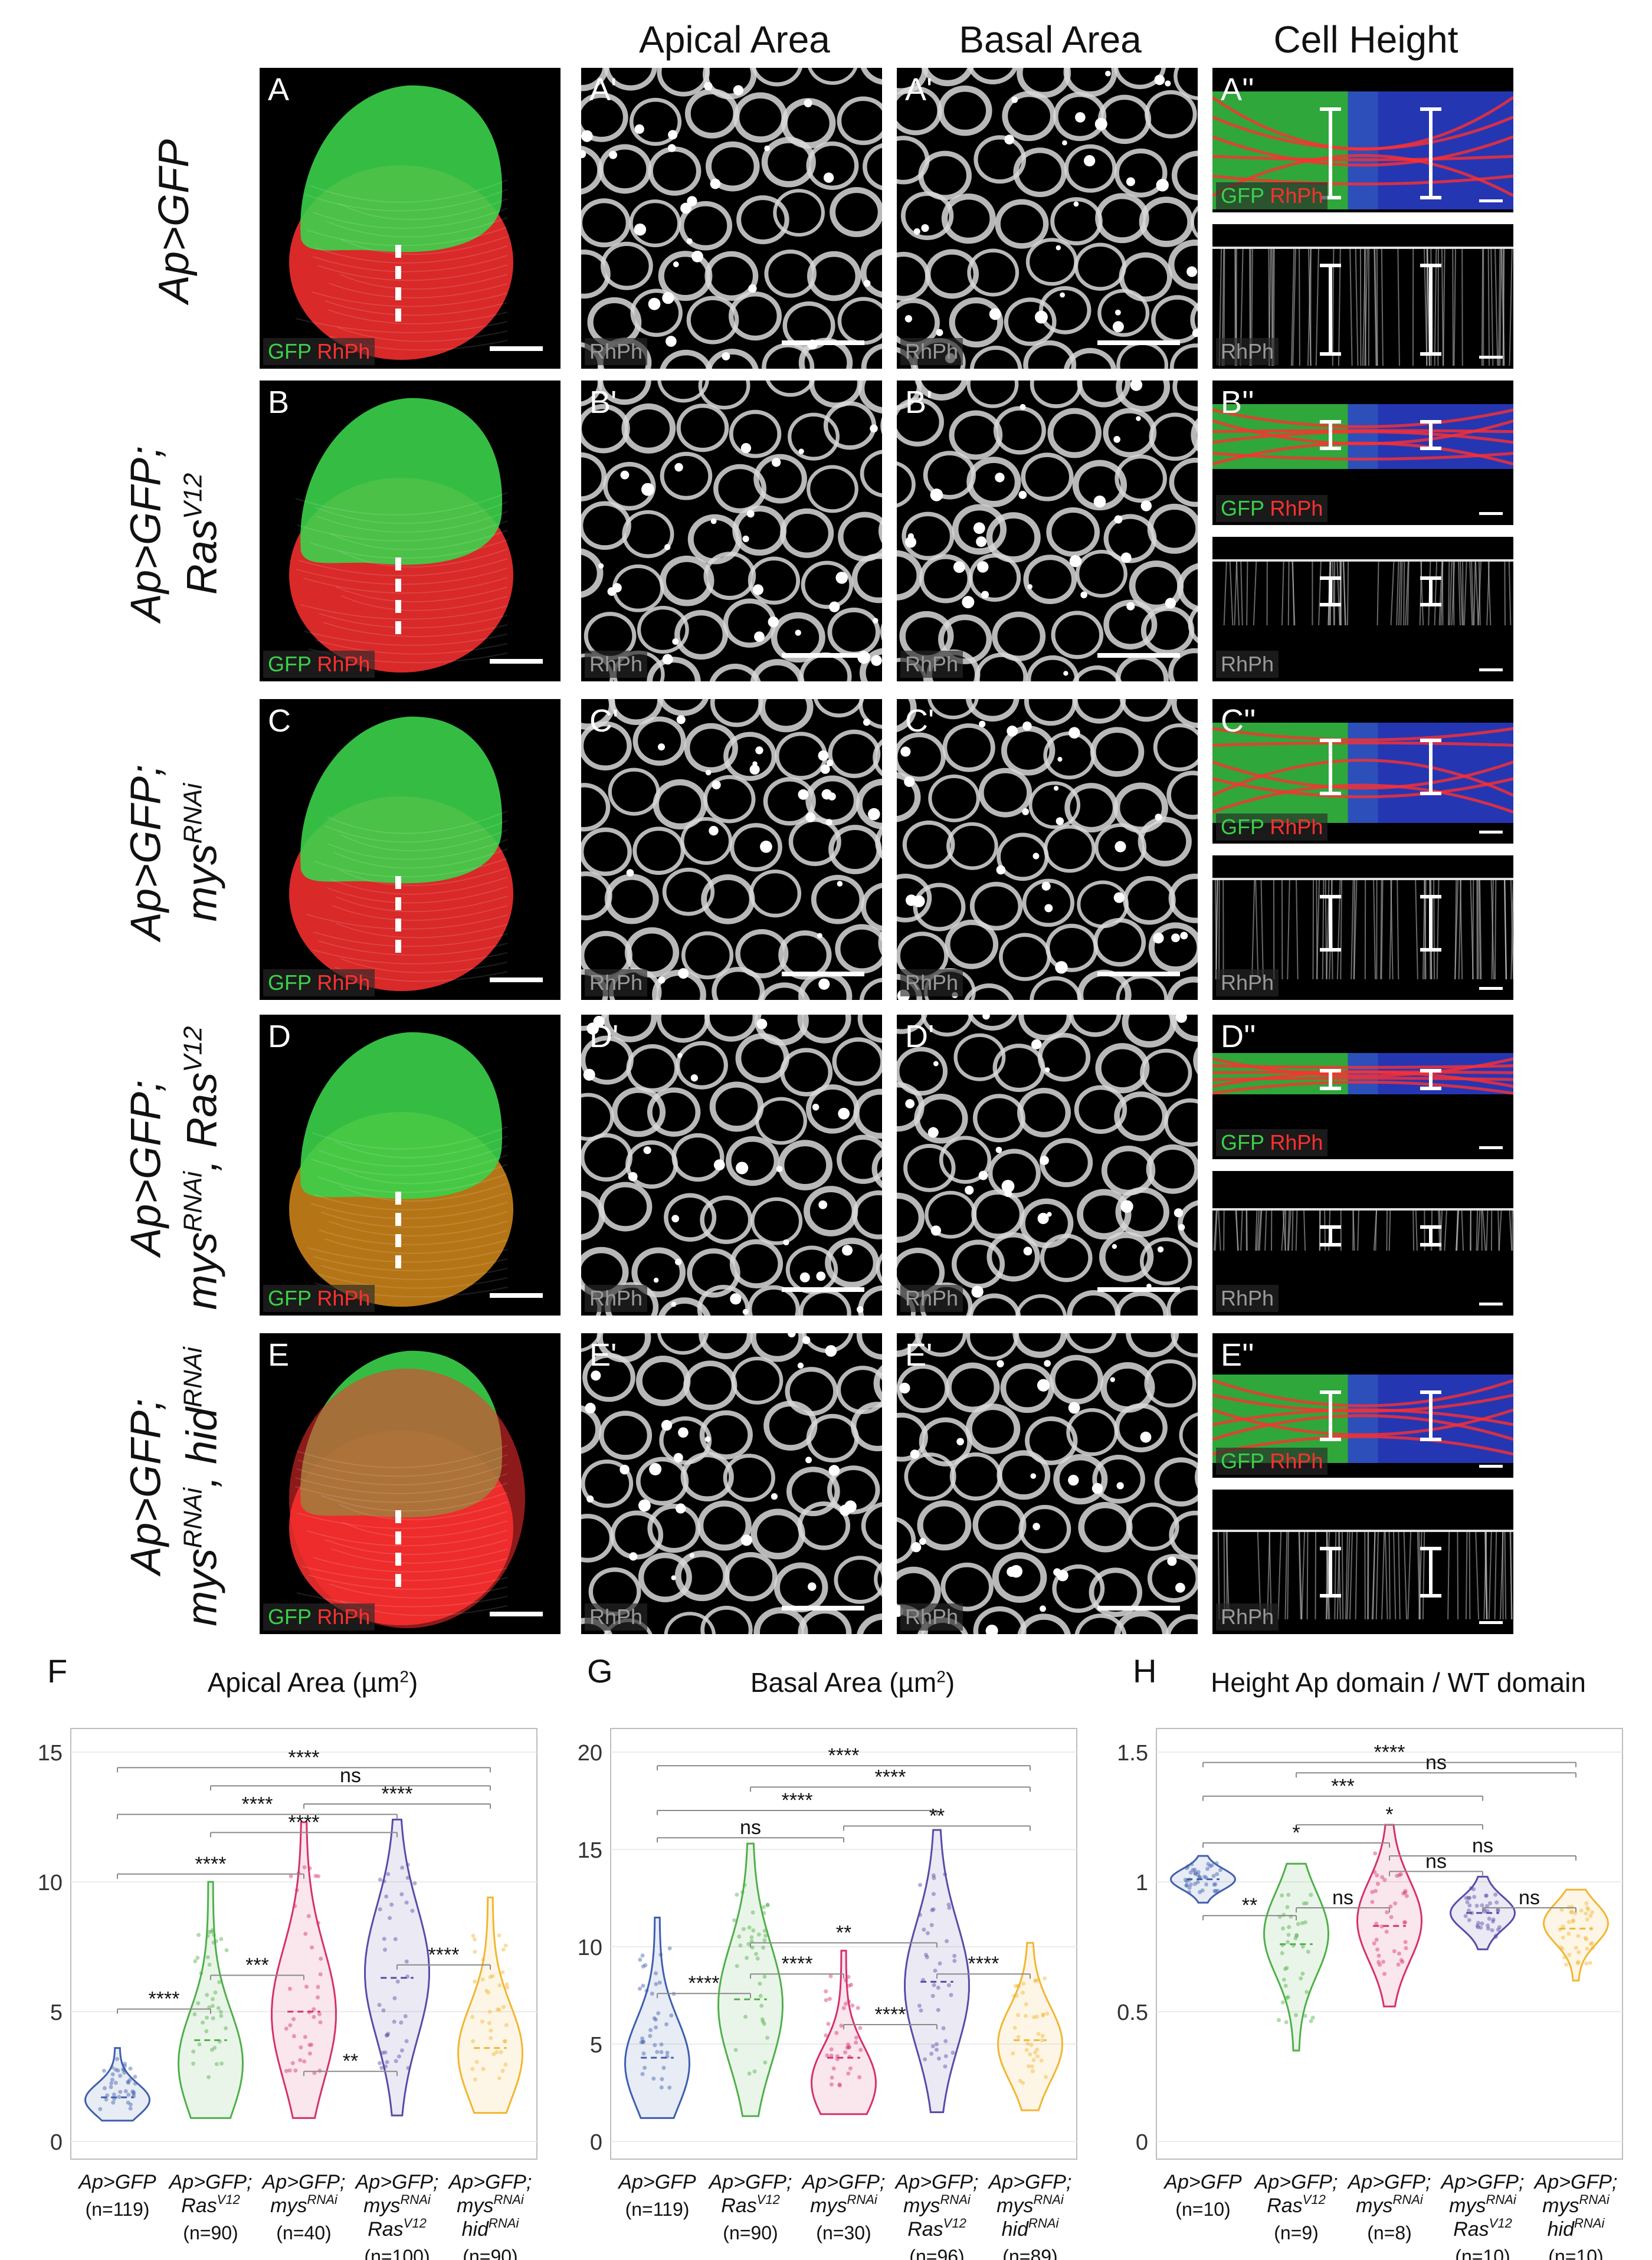 Image resolution: width=1652 pixels, height=2260 pixels. I want to click on micrograph-panel-C: GFP RhPh C, so click(410, 849).